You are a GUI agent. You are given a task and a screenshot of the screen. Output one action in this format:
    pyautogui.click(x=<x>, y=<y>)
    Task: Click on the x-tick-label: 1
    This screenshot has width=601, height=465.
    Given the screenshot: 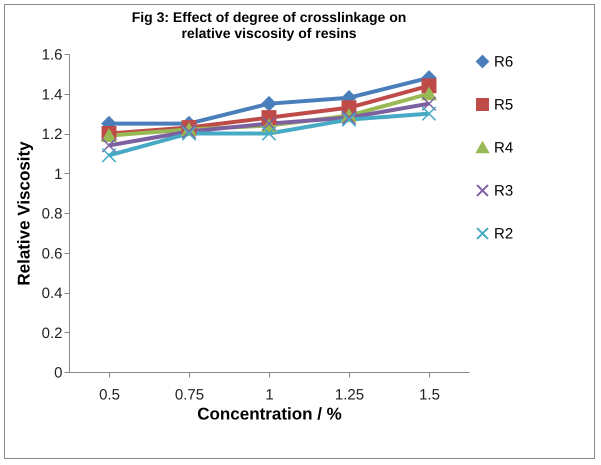 What is the action you would take?
    pyautogui.click(x=269, y=395)
    